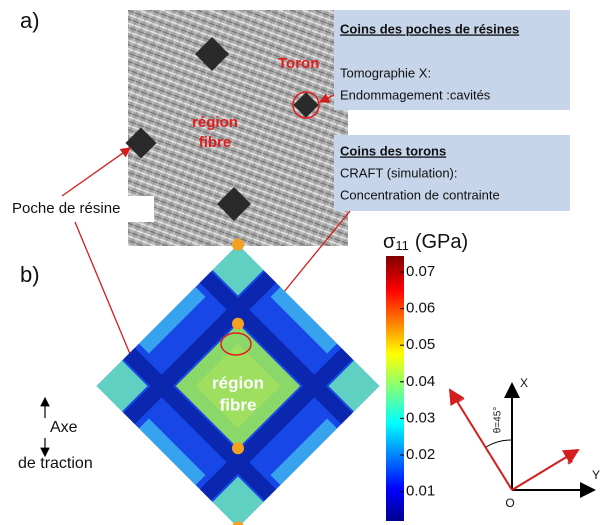 The width and height of the screenshot is (600, 525). I want to click on annotation-title: Coins des poches de résines, so click(429, 28).